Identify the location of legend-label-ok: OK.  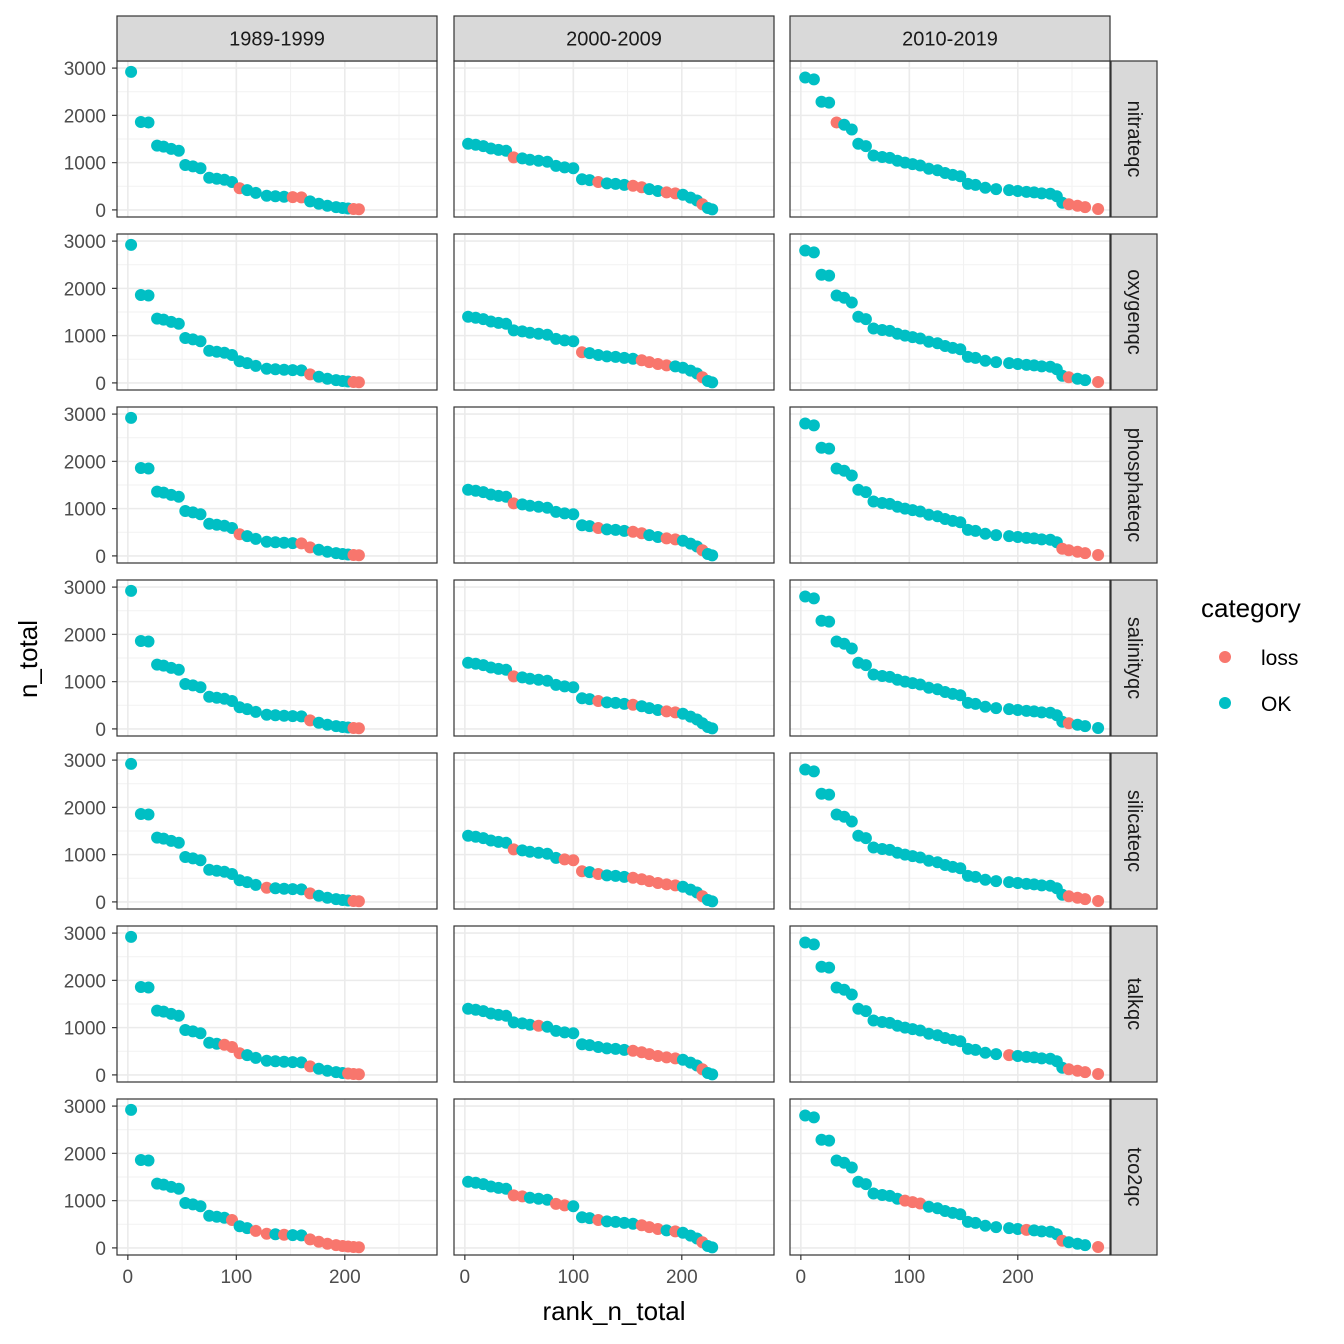
(1276, 704).